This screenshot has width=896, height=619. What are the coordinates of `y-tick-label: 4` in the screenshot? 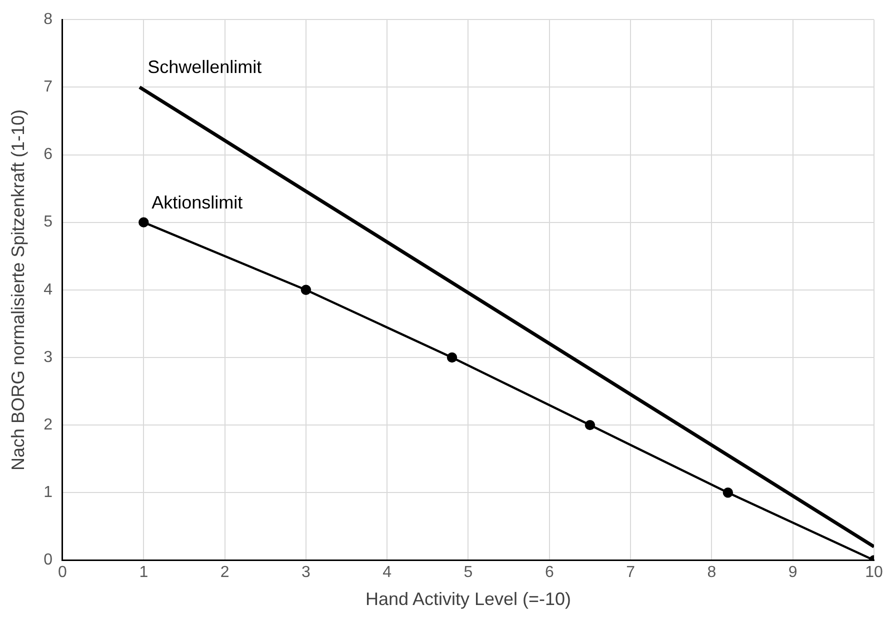 It's located at (48, 289).